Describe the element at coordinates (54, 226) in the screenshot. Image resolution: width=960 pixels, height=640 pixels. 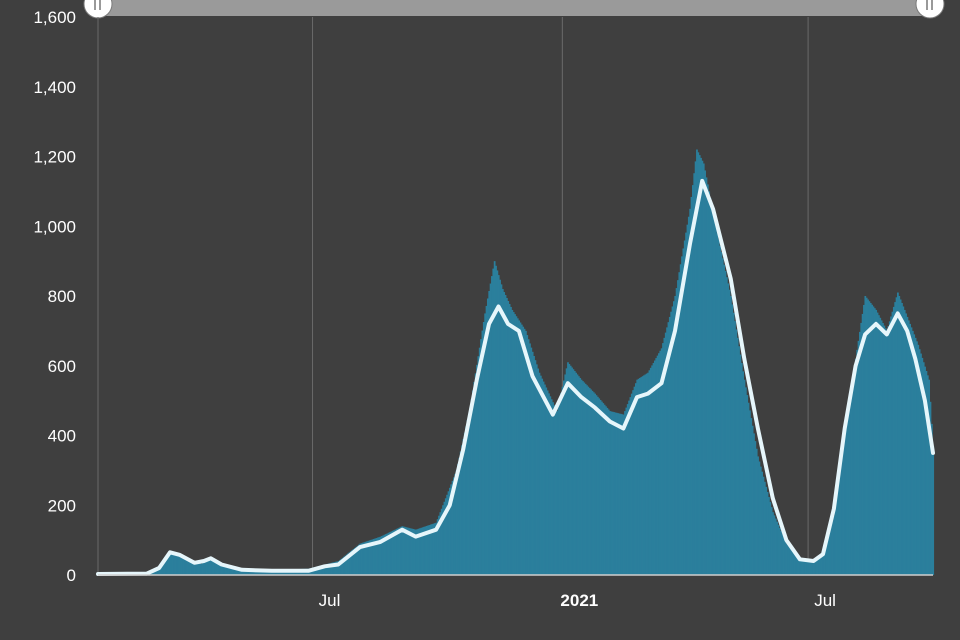
I see `y-tick-label: 1,000` at that location.